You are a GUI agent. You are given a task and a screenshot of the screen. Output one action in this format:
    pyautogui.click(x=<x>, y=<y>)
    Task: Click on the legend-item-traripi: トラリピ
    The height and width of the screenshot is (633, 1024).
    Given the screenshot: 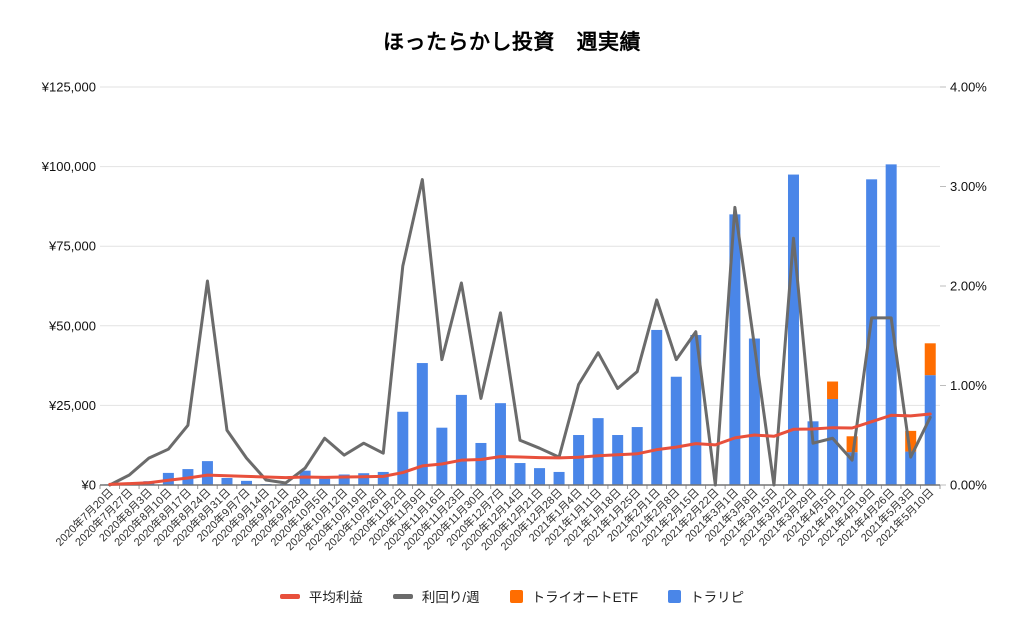 What is the action you would take?
    pyautogui.click(x=706, y=596)
    